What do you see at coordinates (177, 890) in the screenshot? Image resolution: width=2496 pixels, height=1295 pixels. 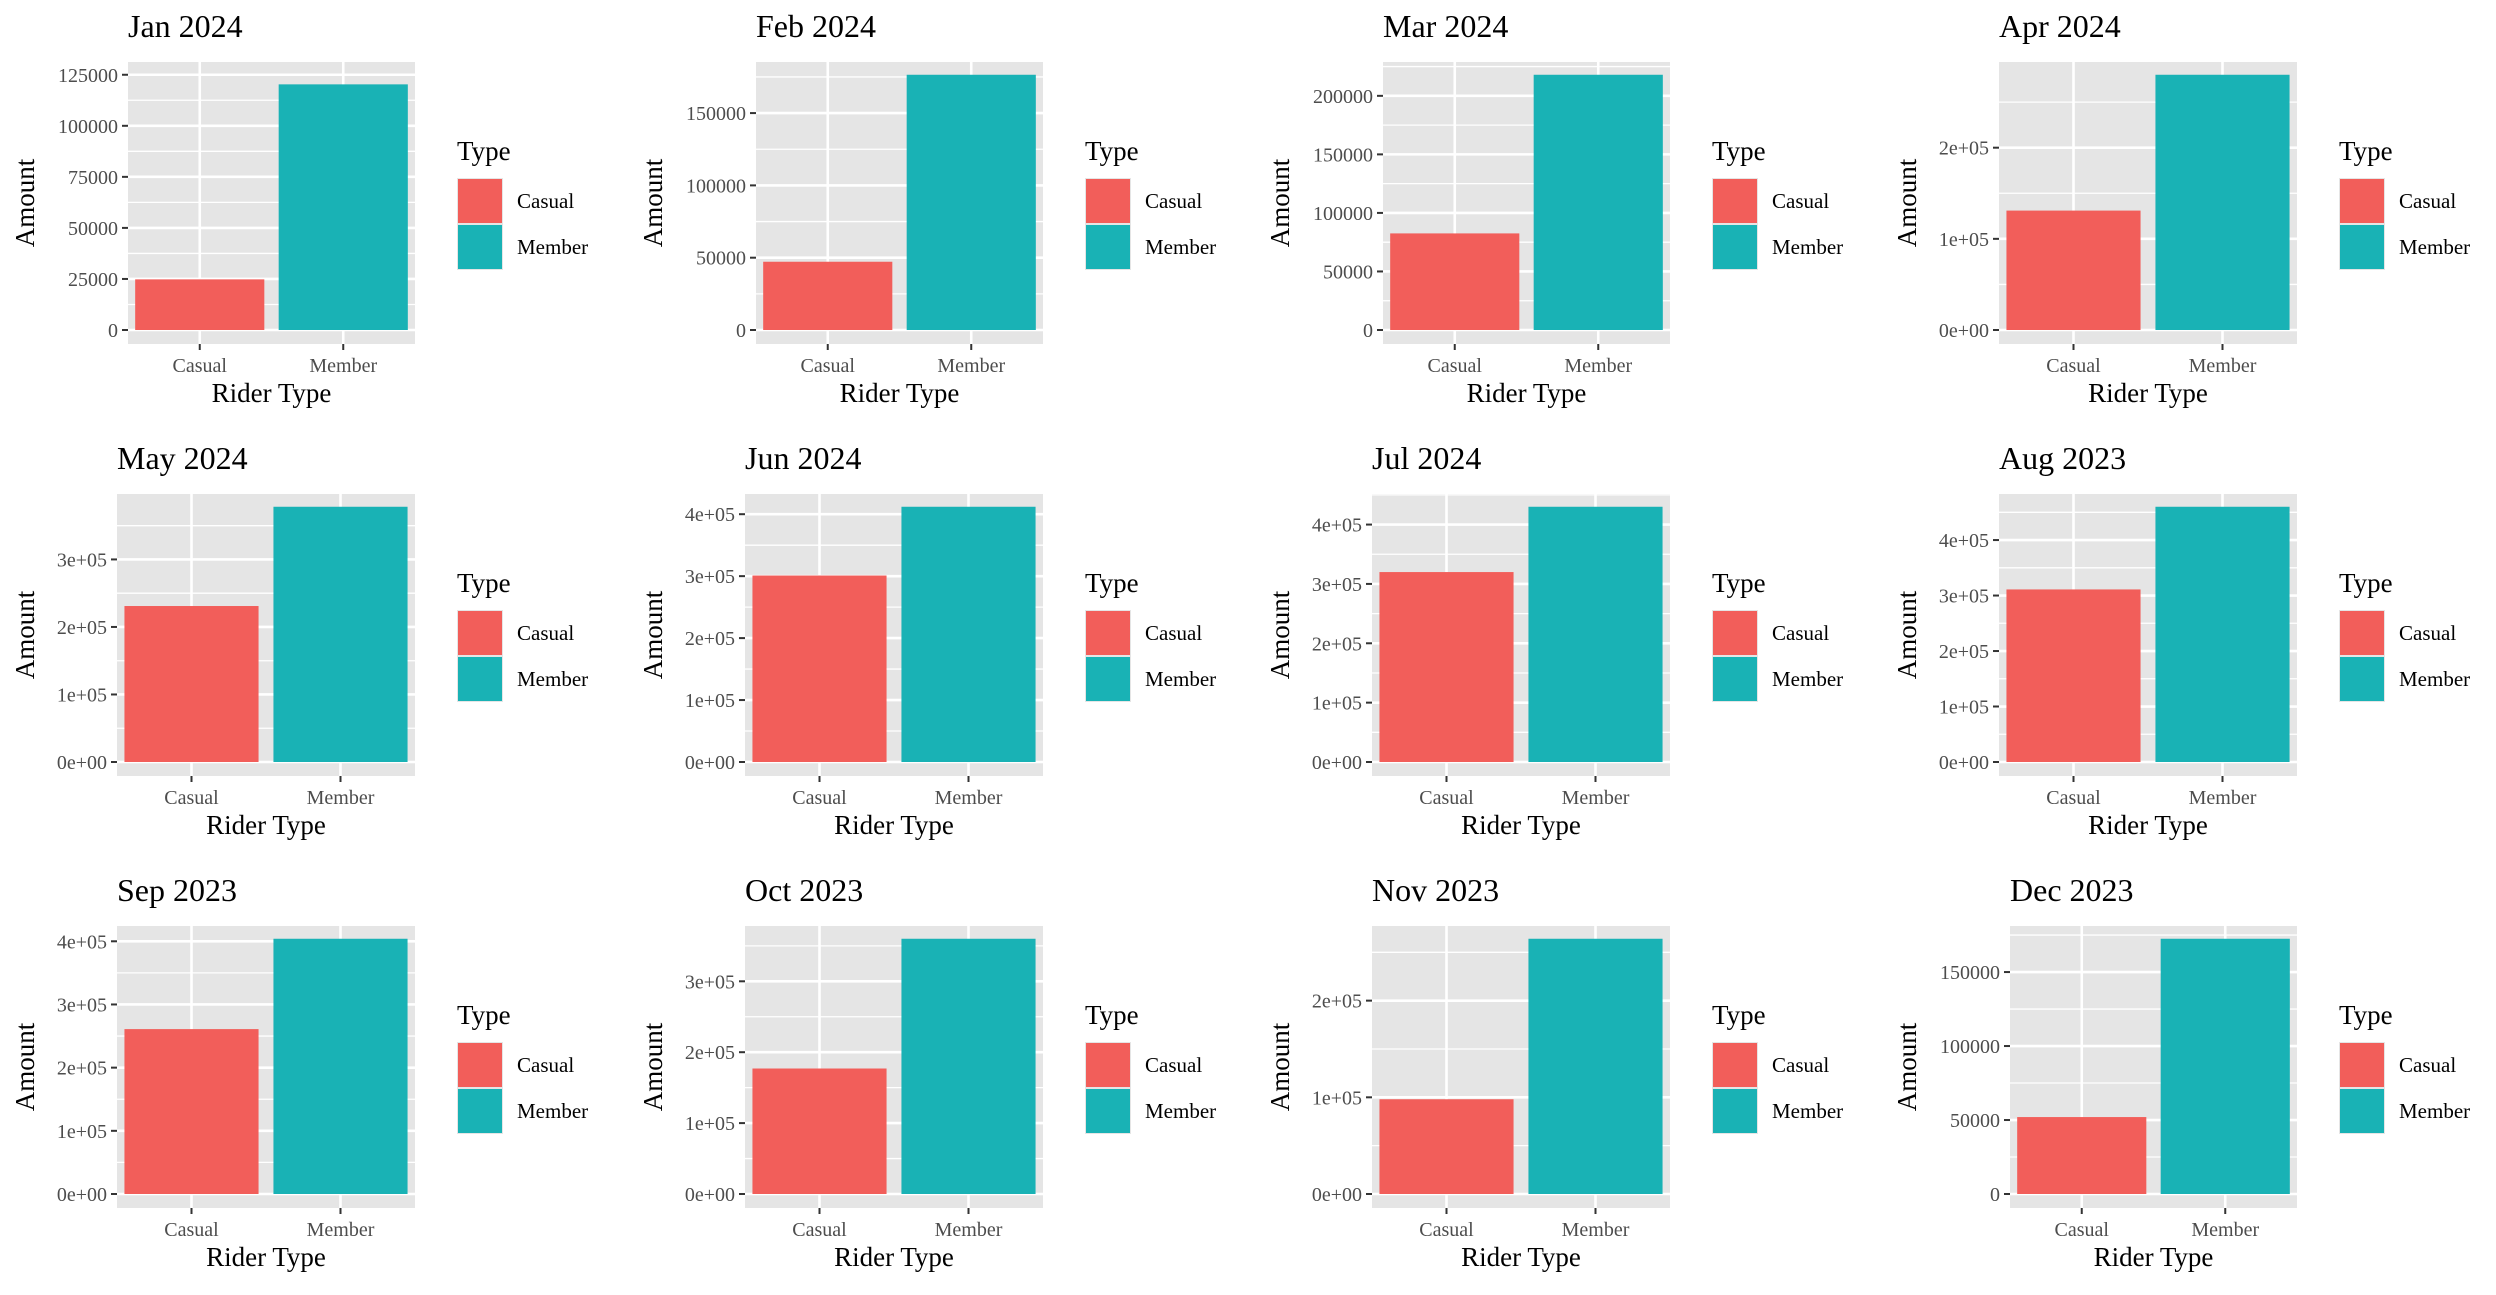 I see `chart-title: Sep 2023` at bounding box center [177, 890].